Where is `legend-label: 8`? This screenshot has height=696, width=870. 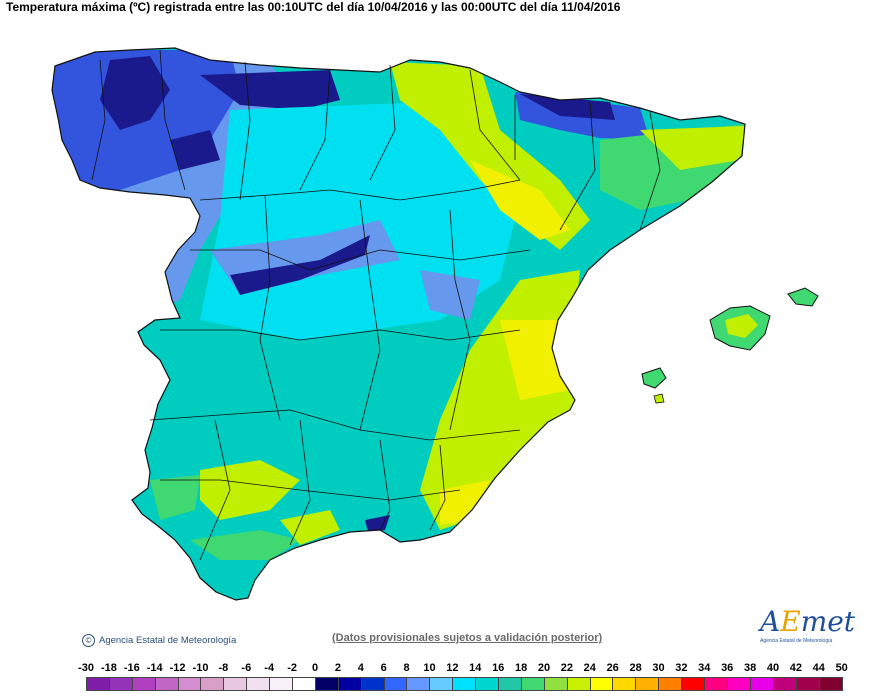 legend-label: 8 is located at coordinates (406, 668).